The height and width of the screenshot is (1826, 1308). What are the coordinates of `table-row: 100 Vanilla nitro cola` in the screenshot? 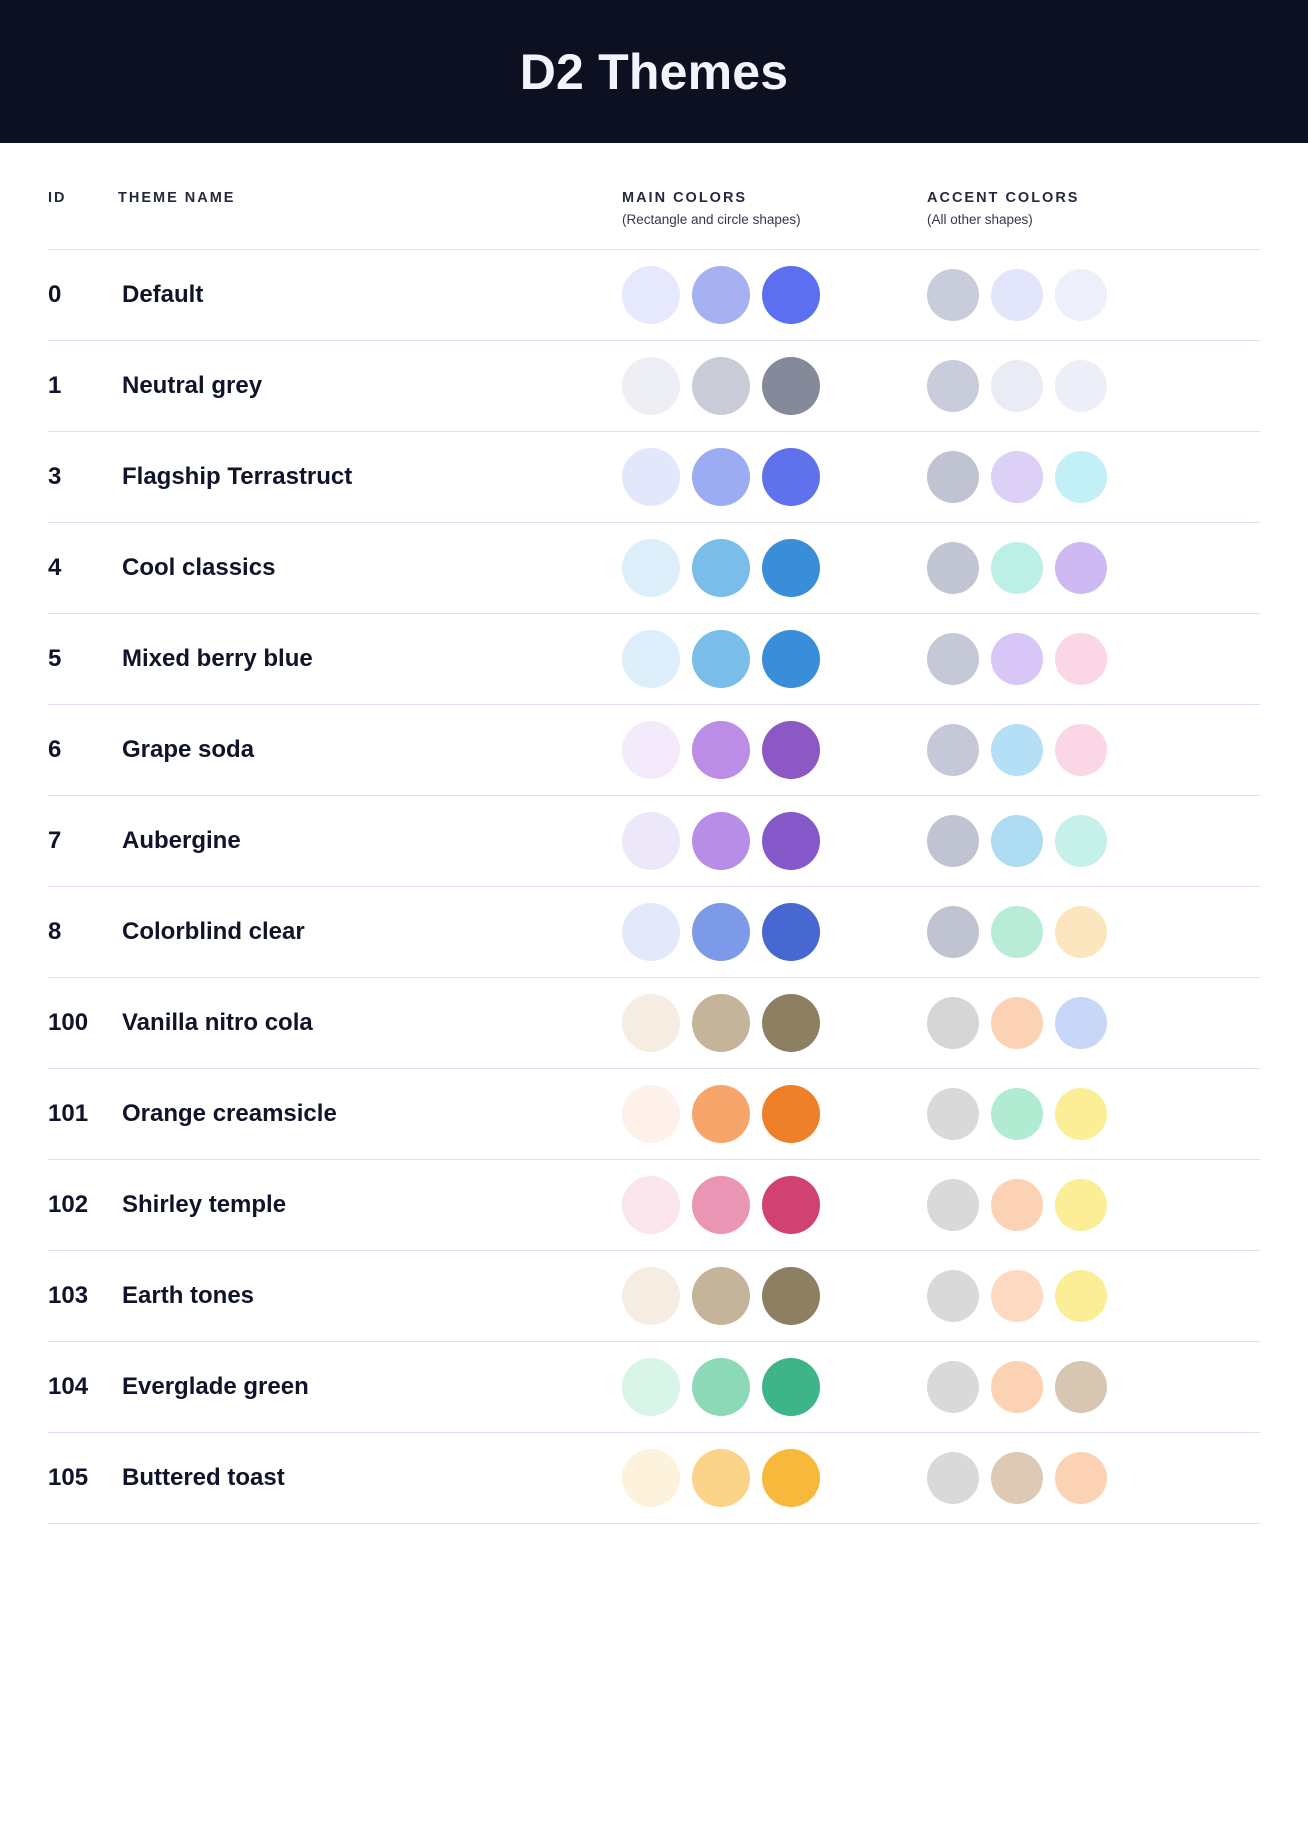 It's located at (654, 1023).